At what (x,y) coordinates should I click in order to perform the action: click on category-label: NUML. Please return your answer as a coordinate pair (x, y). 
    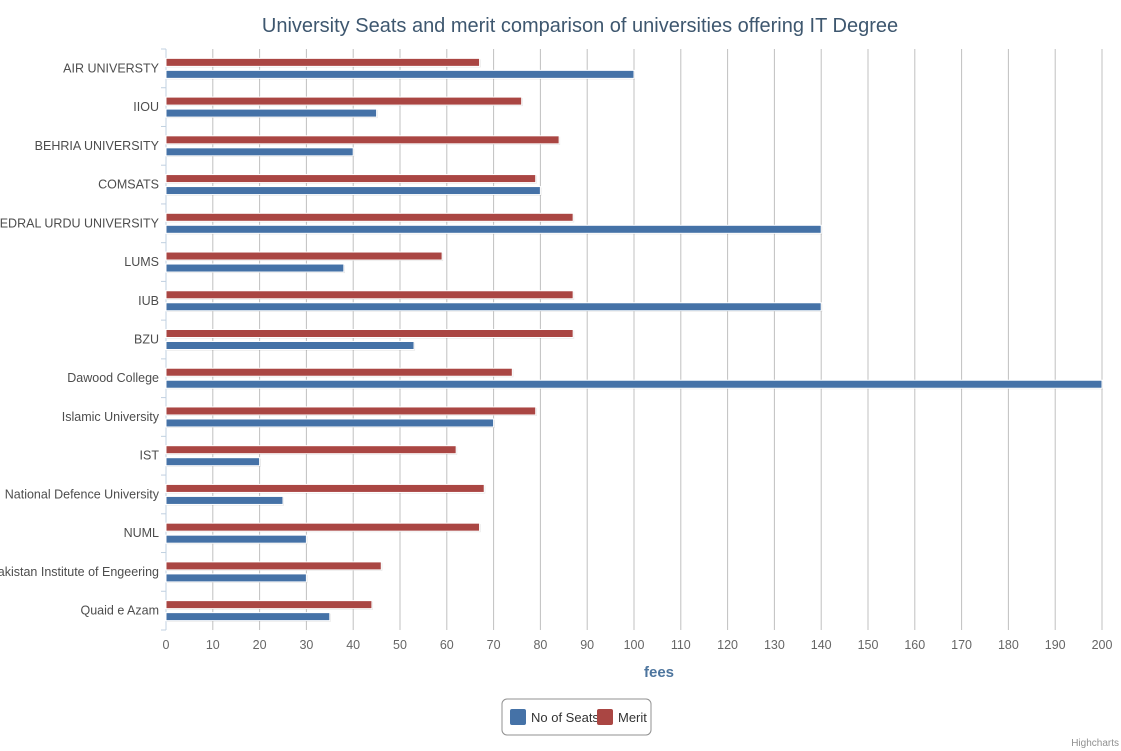
    Looking at the image, I should click on (141, 533).